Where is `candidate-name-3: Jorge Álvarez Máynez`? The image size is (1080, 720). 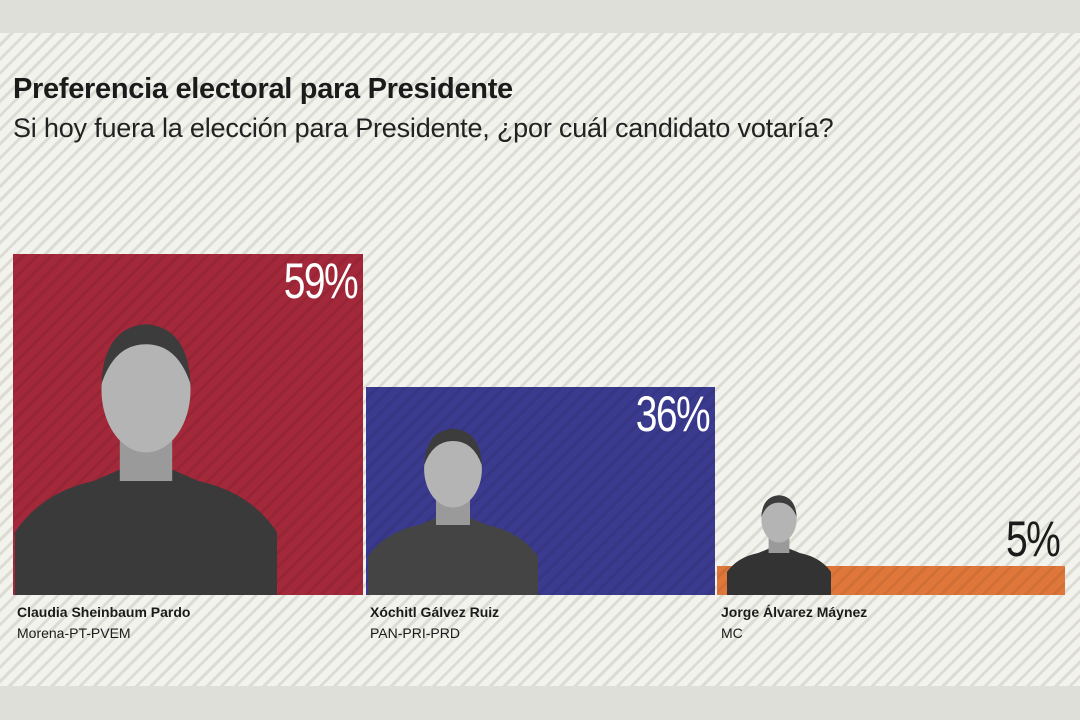
candidate-name-3: Jorge Álvarez Máynez is located at coordinates (794, 612).